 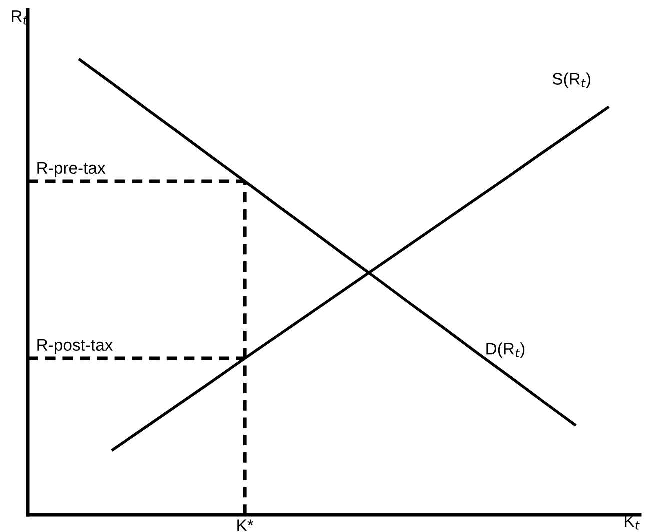 What do you see at coordinates (505, 350) in the screenshot?
I see `series-label: D(R$_{t}$)` at bounding box center [505, 350].